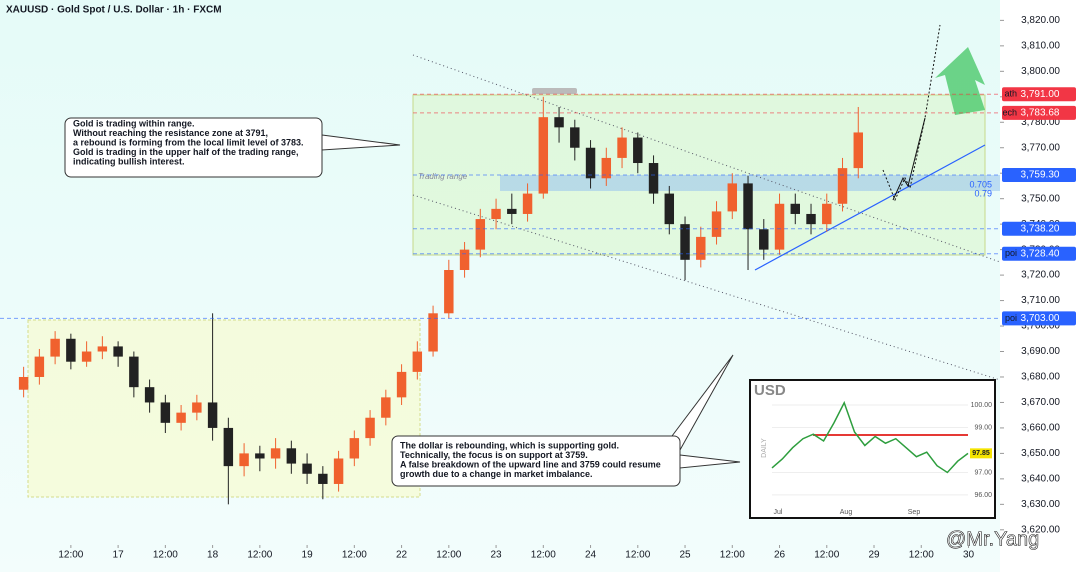  I want to click on inset-month: Sep, so click(914, 512).